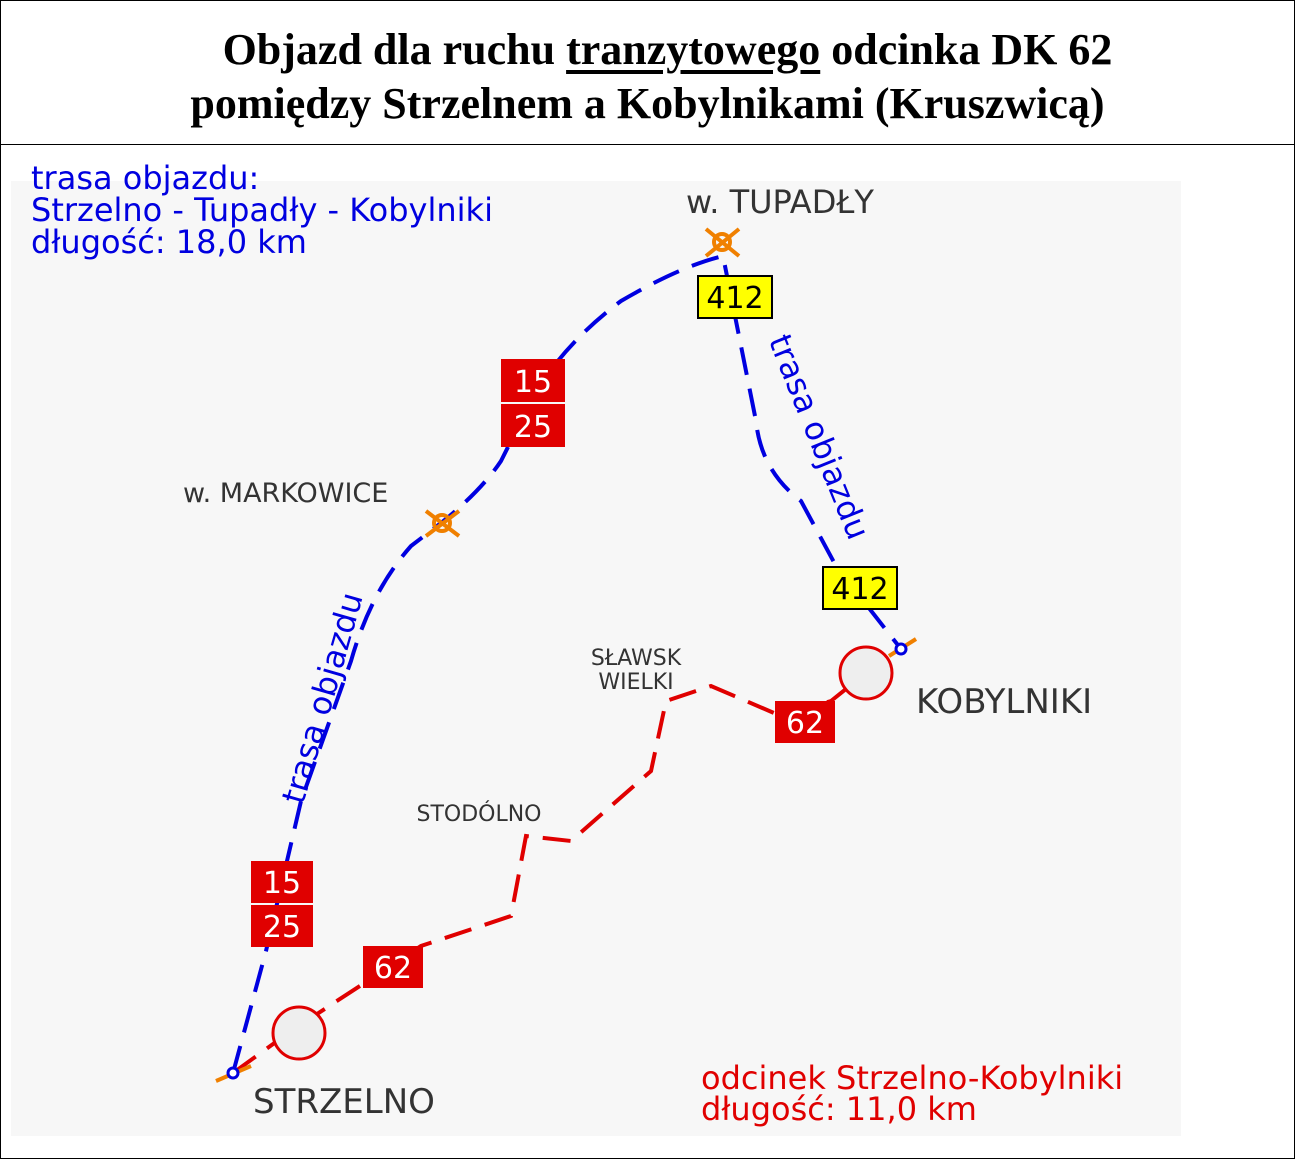 This screenshot has width=1295, height=1159. I want to click on place-label: w. TUPADŁY, so click(780, 202).